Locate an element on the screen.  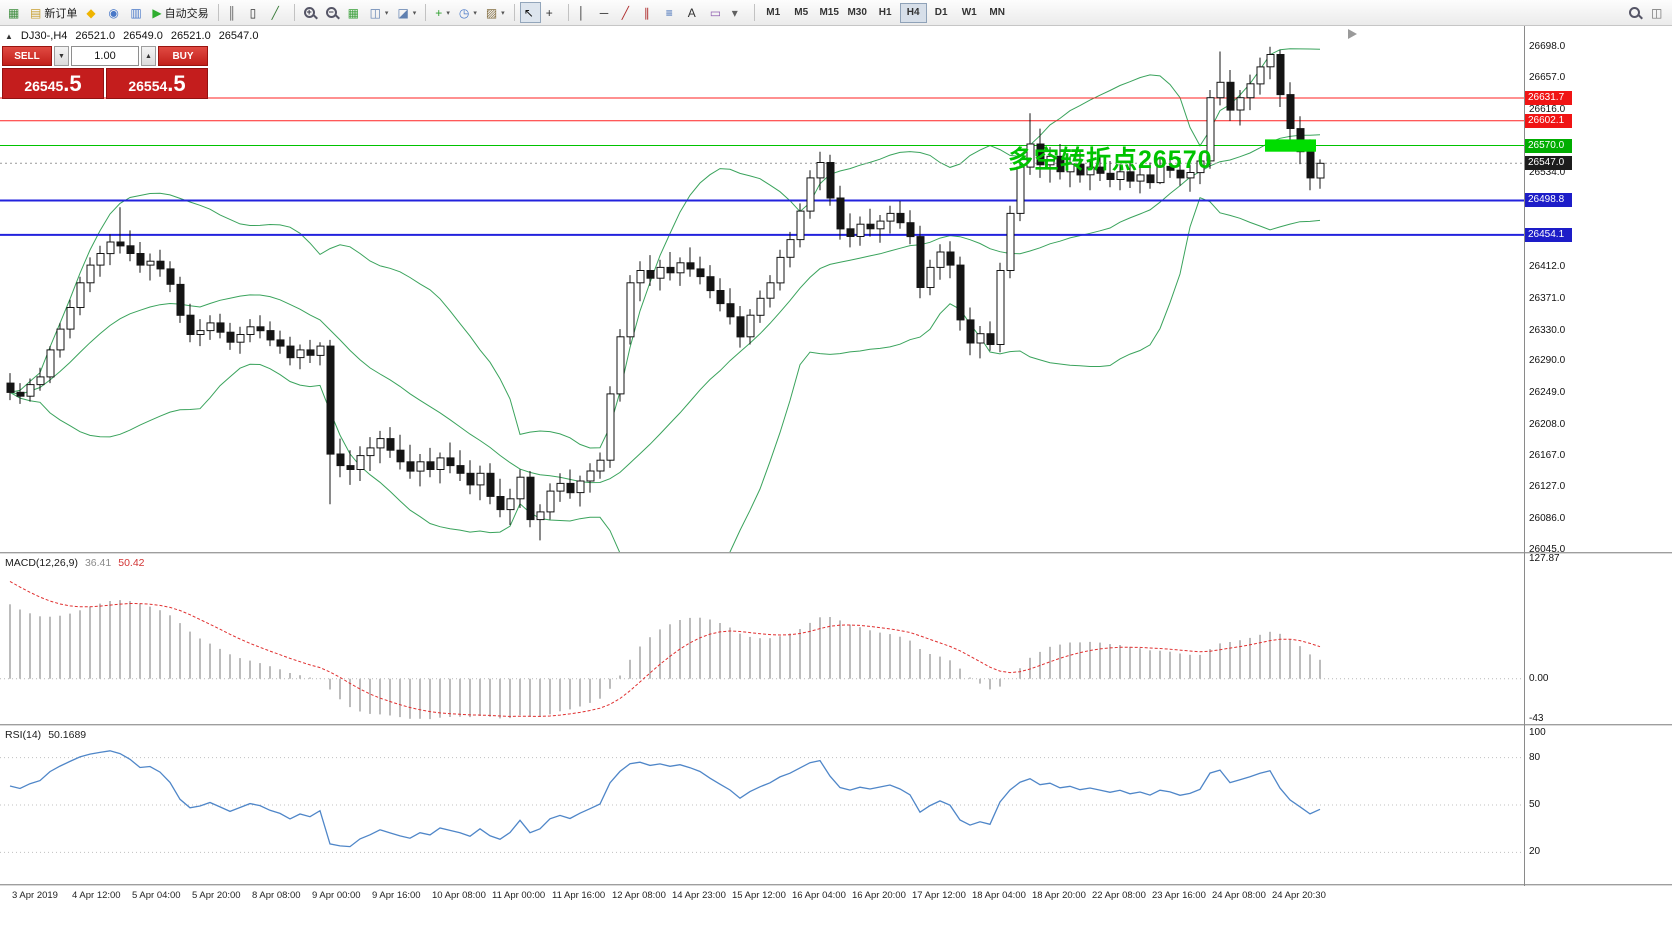
new-order-label: 新订单 is located at coordinates (61, 13).